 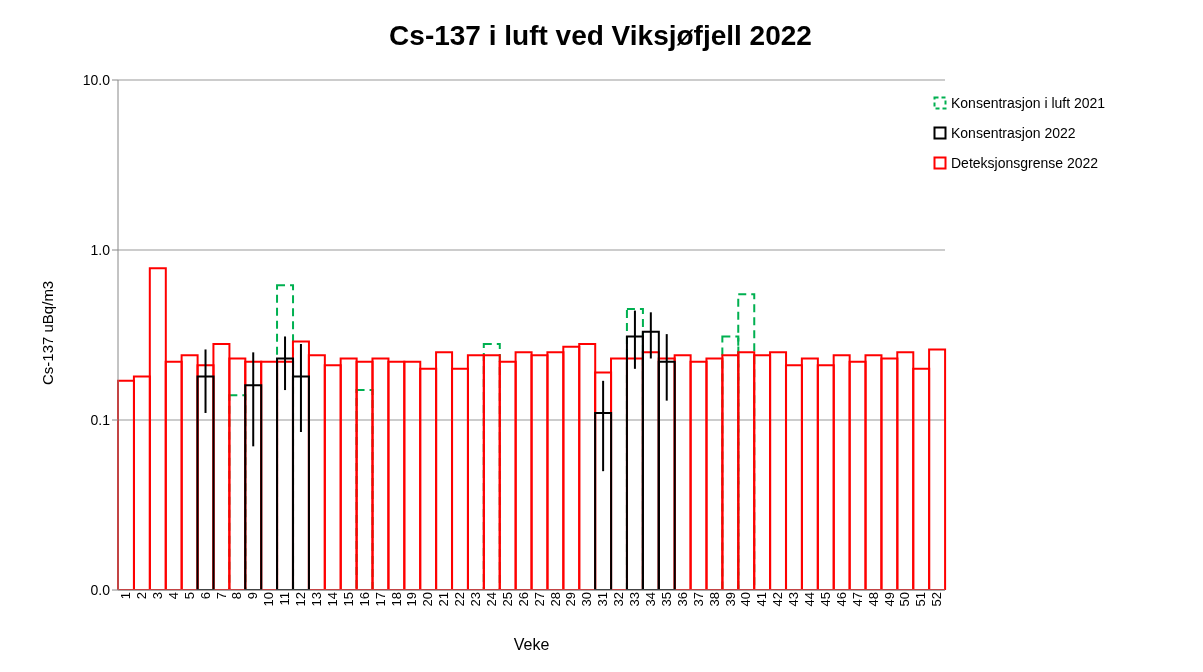 What do you see at coordinates (778, 599) in the screenshot?
I see `x-tick-label: 42` at bounding box center [778, 599].